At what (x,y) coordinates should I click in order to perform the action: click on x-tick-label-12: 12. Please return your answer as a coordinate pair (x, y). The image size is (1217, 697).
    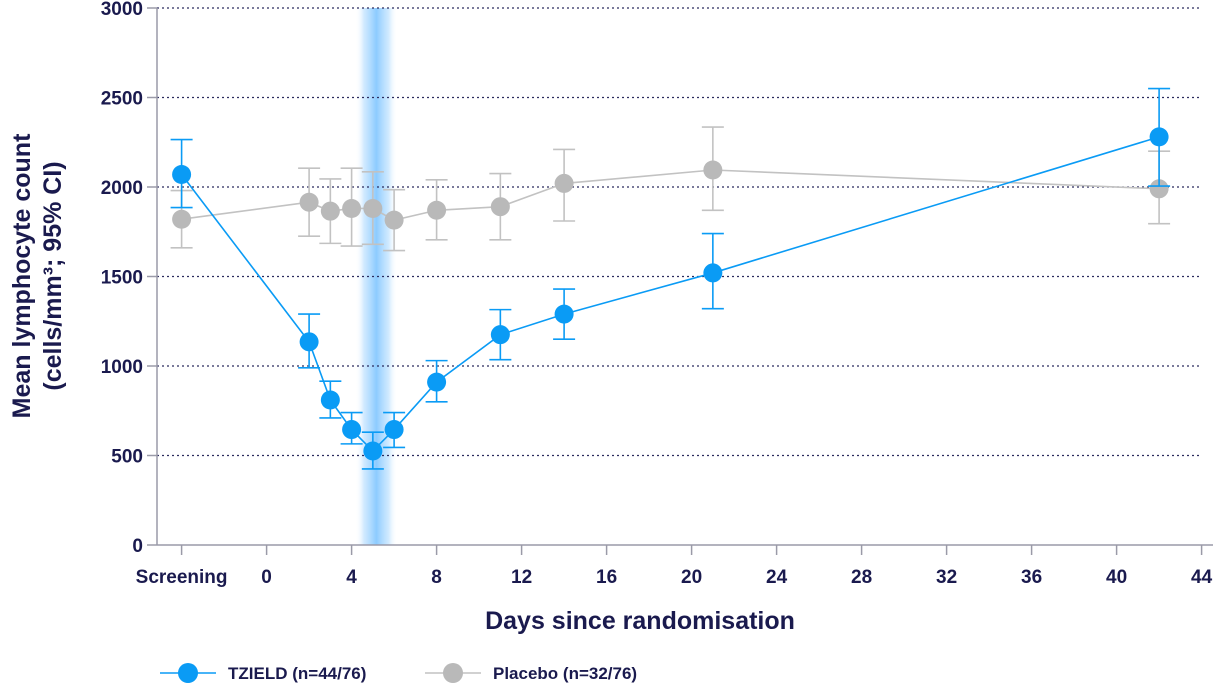
    Looking at the image, I should click on (521, 577).